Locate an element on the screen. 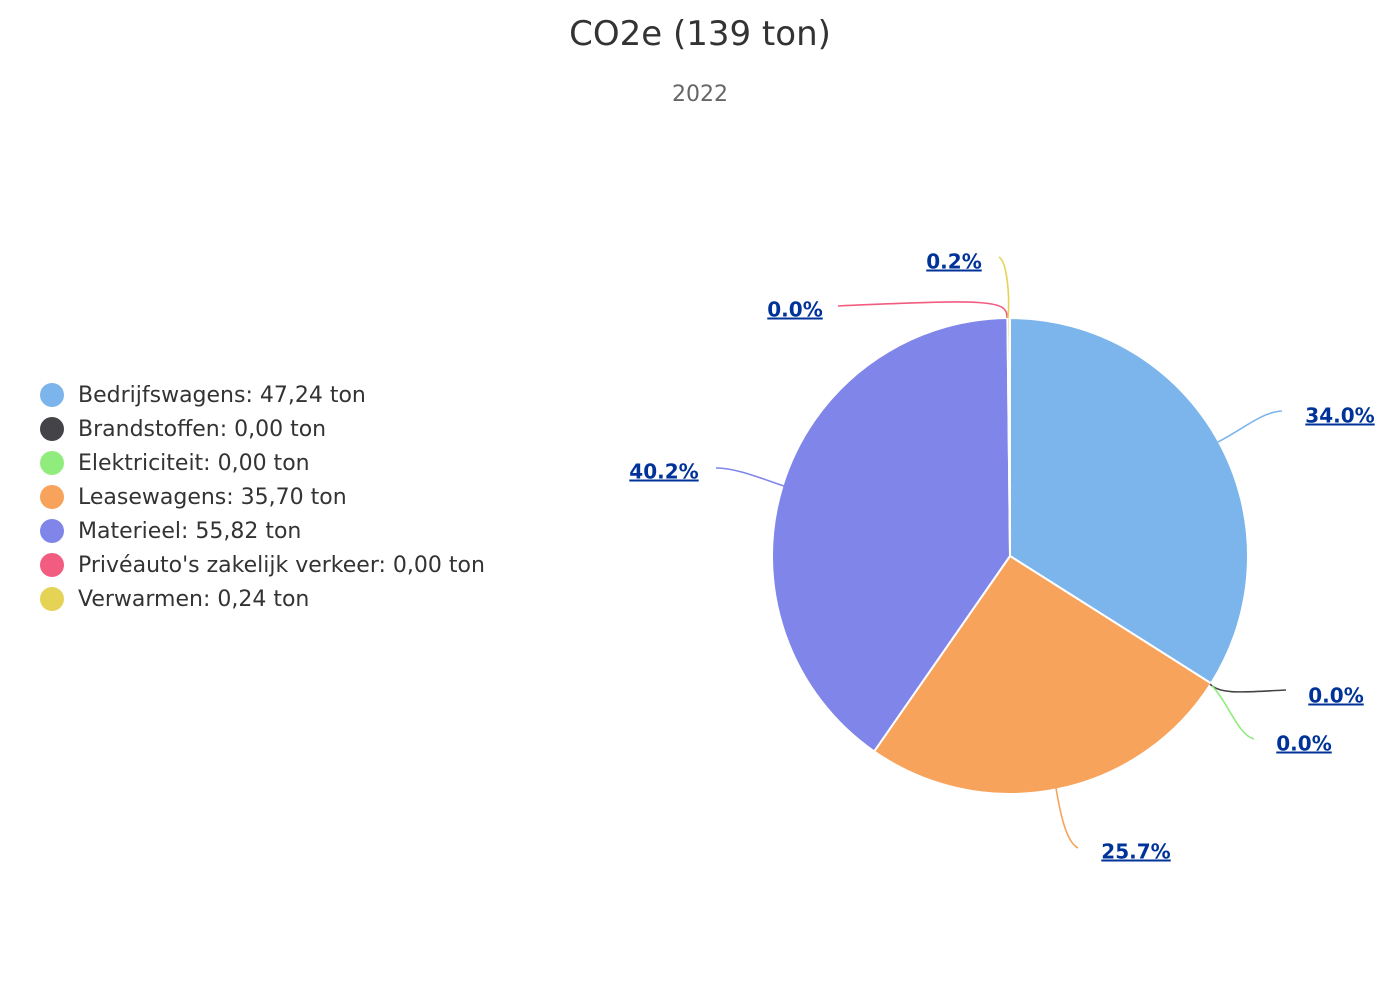 The height and width of the screenshot is (1000, 1400). connector-bedrijfswagens is located at coordinates (1250, 426).